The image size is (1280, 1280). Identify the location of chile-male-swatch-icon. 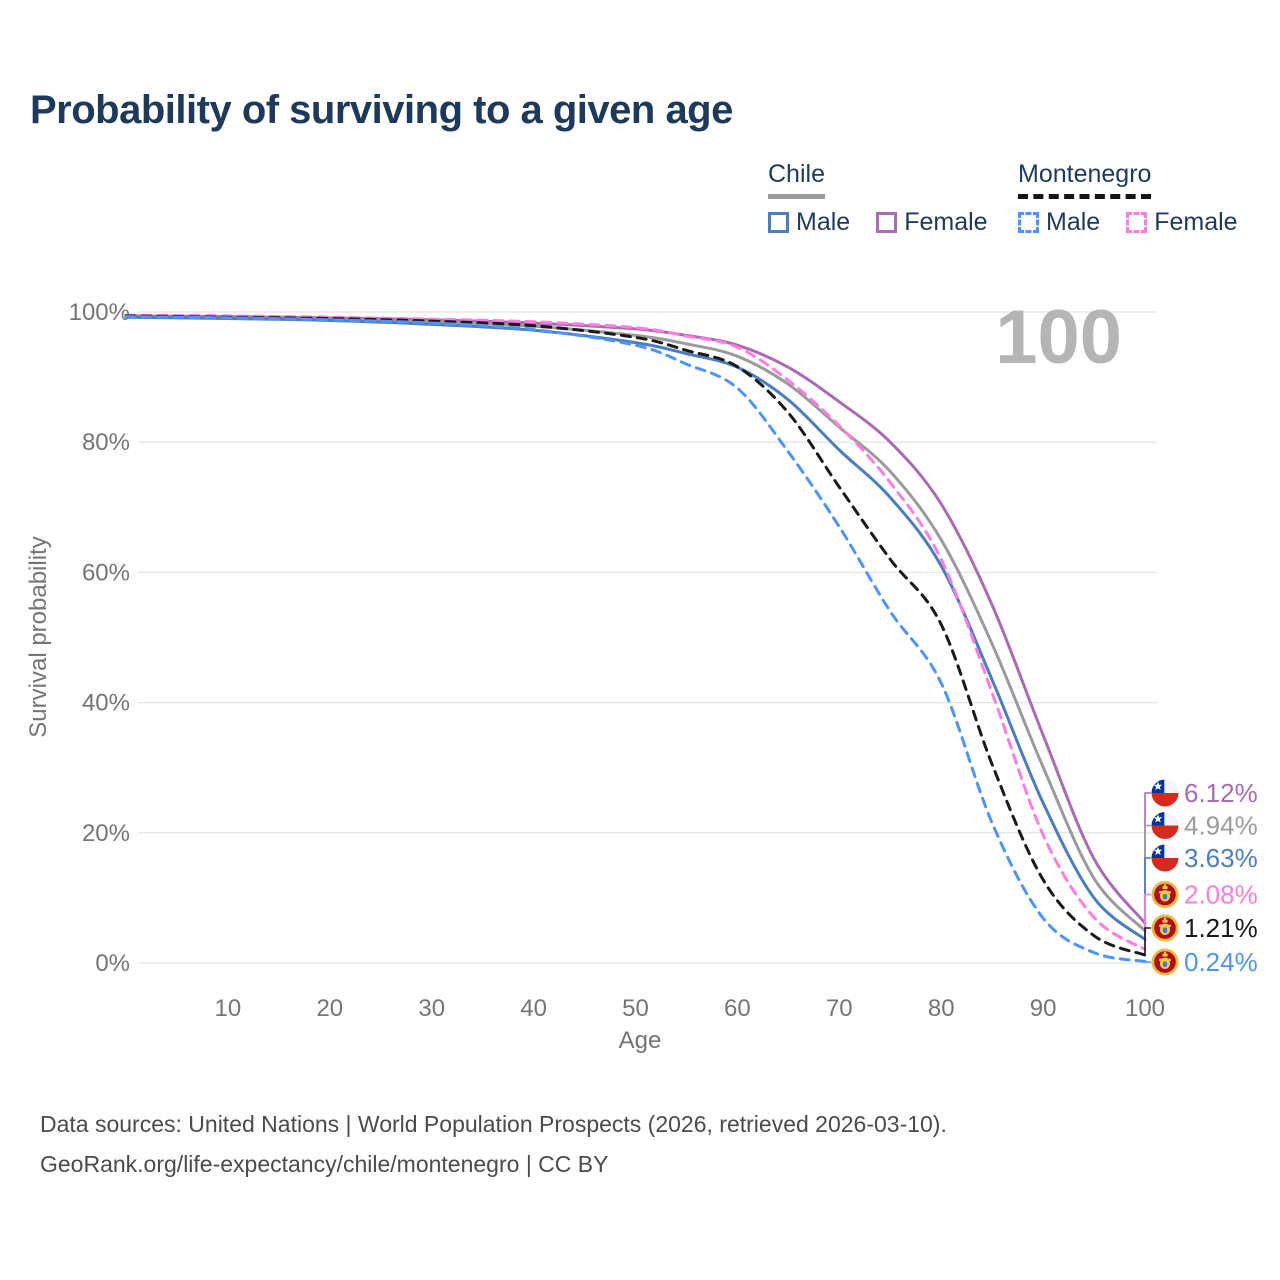
(778, 222).